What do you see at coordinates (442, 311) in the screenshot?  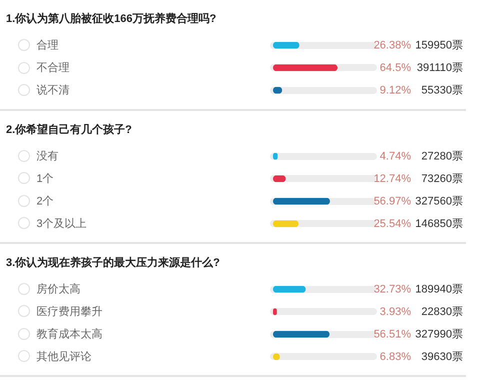 I see `text: 22830票` at bounding box center [442, 311].